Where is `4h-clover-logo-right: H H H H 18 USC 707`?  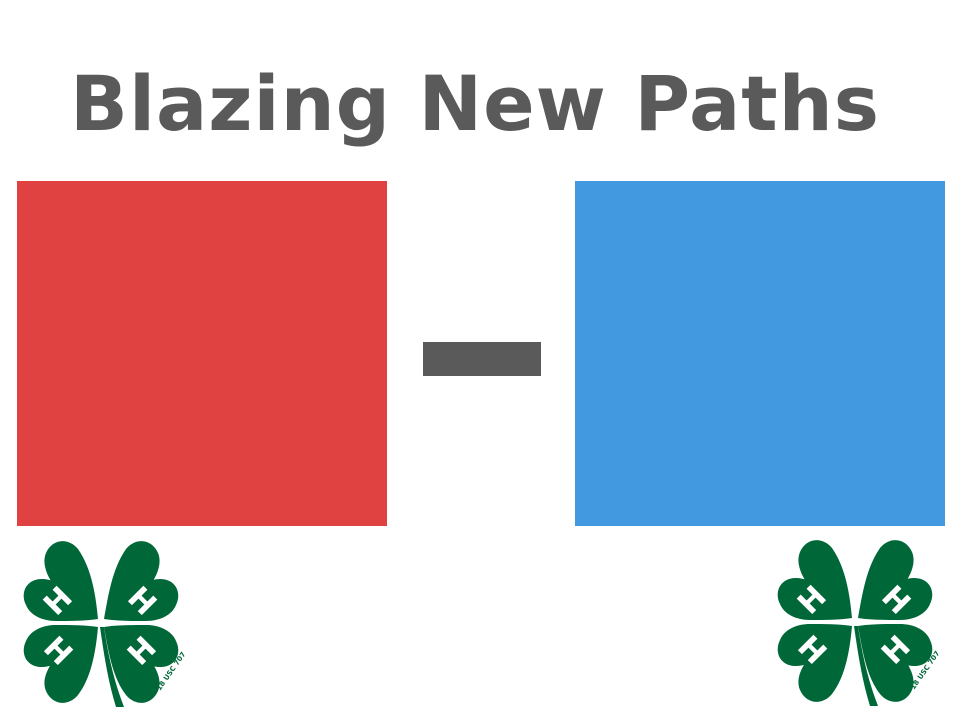 4h-clover-logo-right: H H H H 18 USC 707 is located at coordinates (859, 623).